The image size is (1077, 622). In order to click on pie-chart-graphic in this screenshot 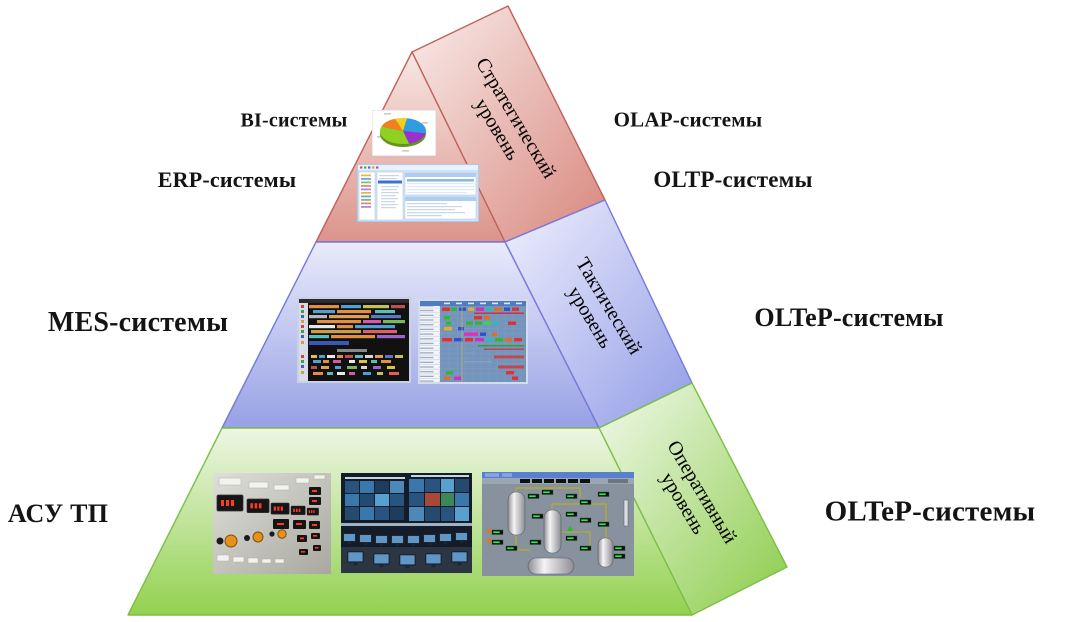, I will do `click(404, 133)`.